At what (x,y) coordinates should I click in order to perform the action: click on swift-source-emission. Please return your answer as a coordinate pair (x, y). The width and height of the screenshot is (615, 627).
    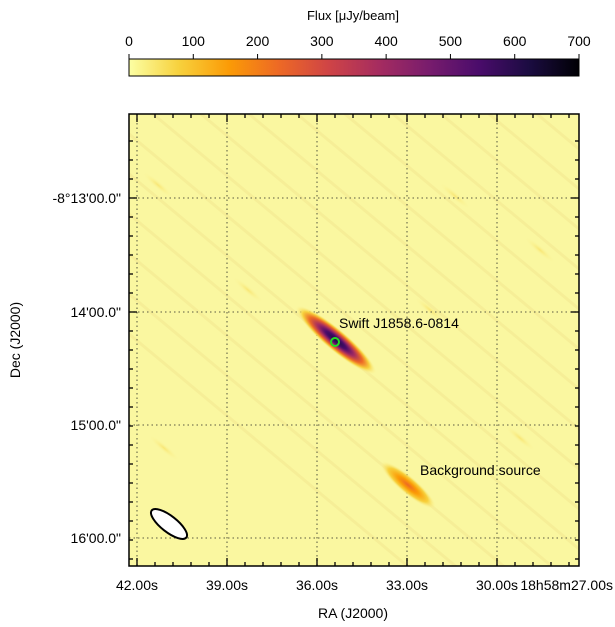
    Looking at the image, I should click on (336, 340).